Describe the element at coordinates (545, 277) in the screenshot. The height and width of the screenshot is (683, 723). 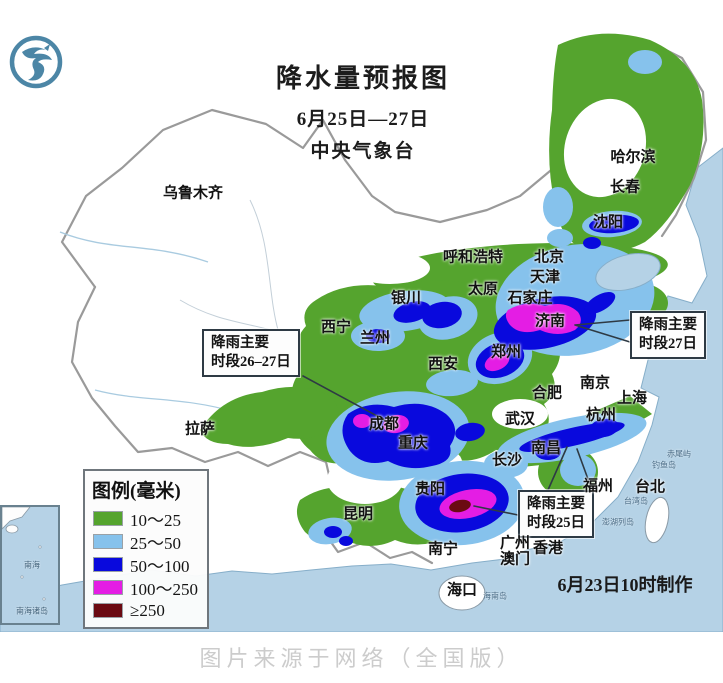
I see `city-label: 天津` at that location.